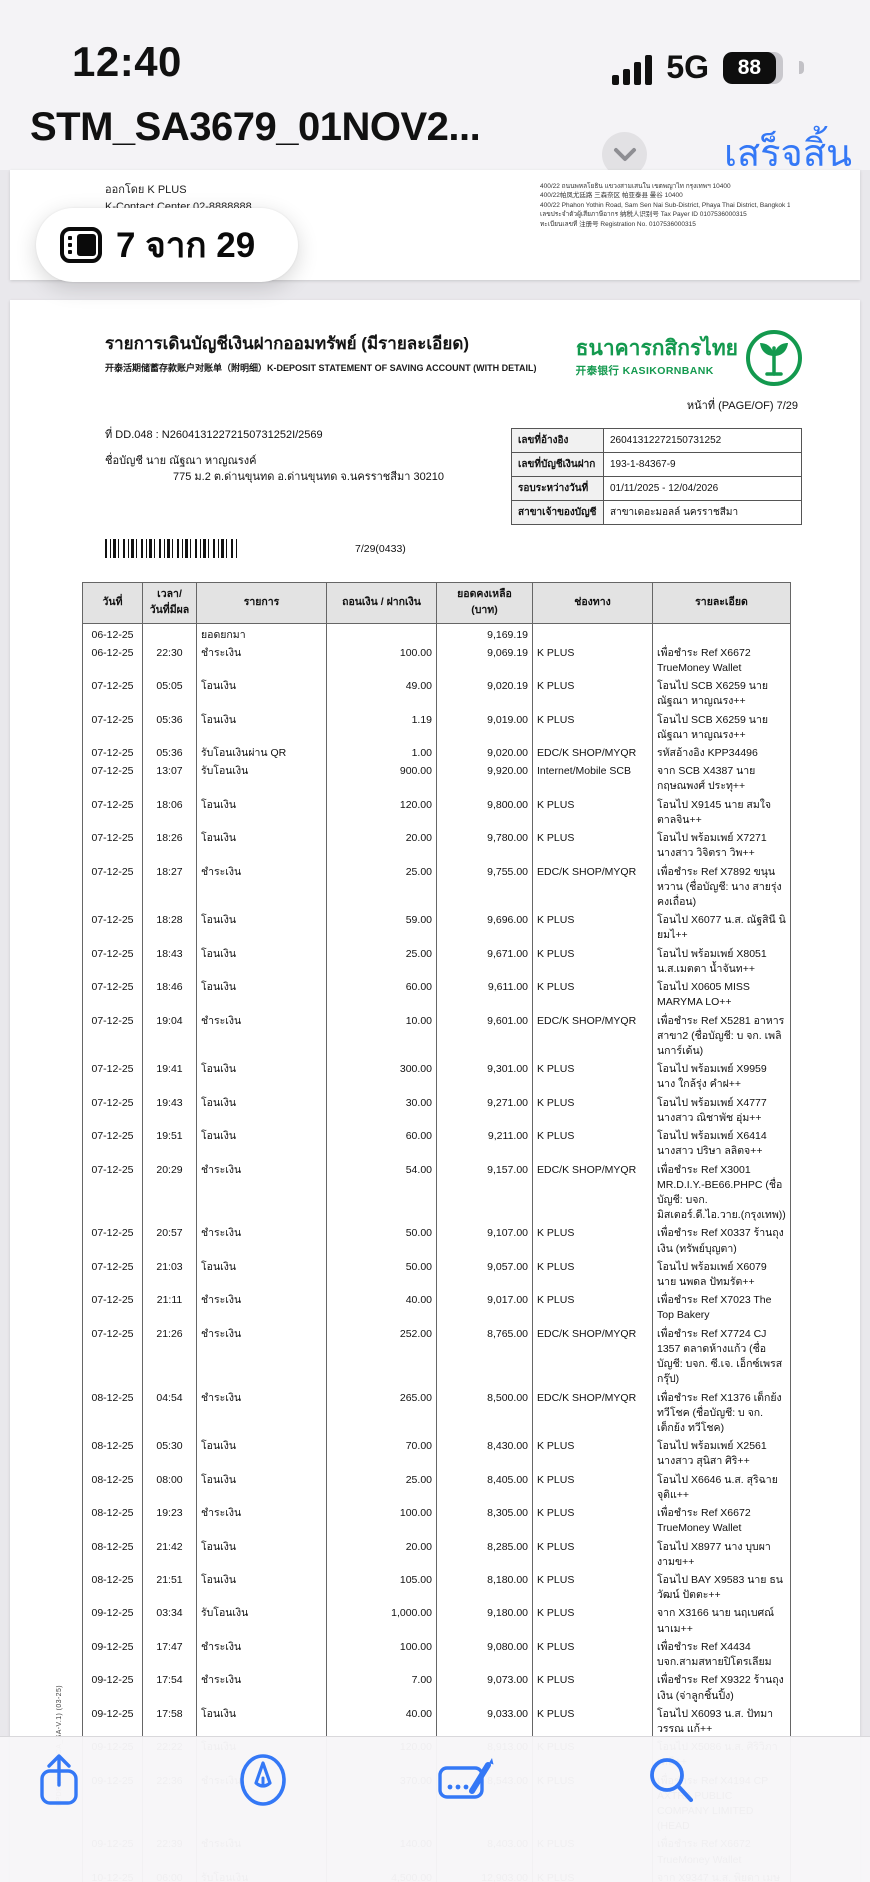  I want to click on cell-channel: EDC/K SHOP/MYQR, so click(592, 753).